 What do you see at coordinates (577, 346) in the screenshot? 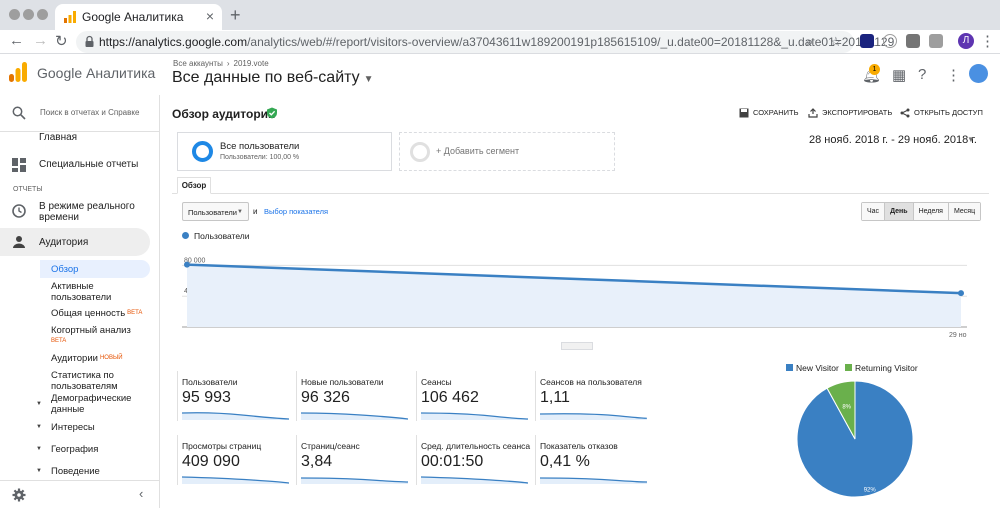
I see `chart-resize-handle` at bounding box center [577, 346].